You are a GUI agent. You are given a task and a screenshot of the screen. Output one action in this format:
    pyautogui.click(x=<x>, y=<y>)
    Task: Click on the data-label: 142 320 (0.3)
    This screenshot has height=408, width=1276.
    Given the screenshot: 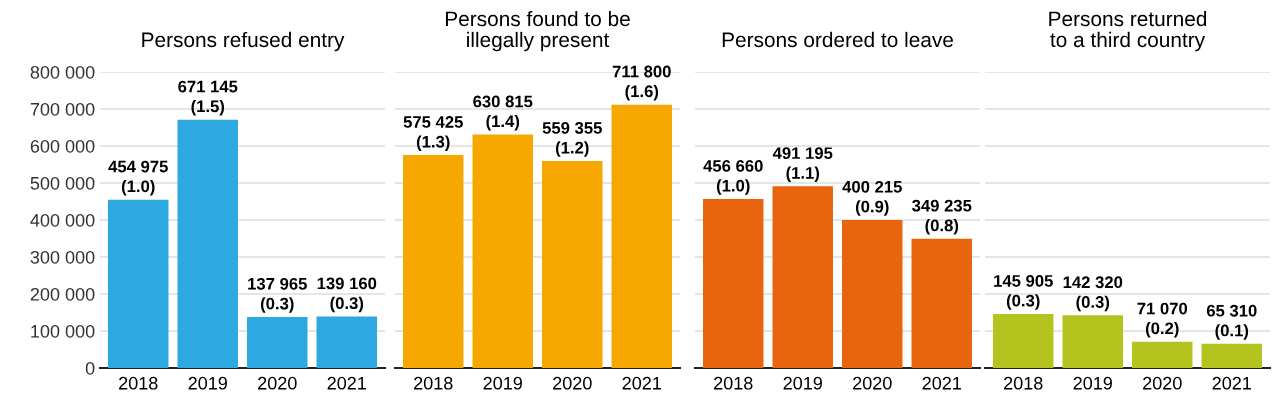 What is the action you would take?
    pyautogui.click(x=1093, y=294)
    